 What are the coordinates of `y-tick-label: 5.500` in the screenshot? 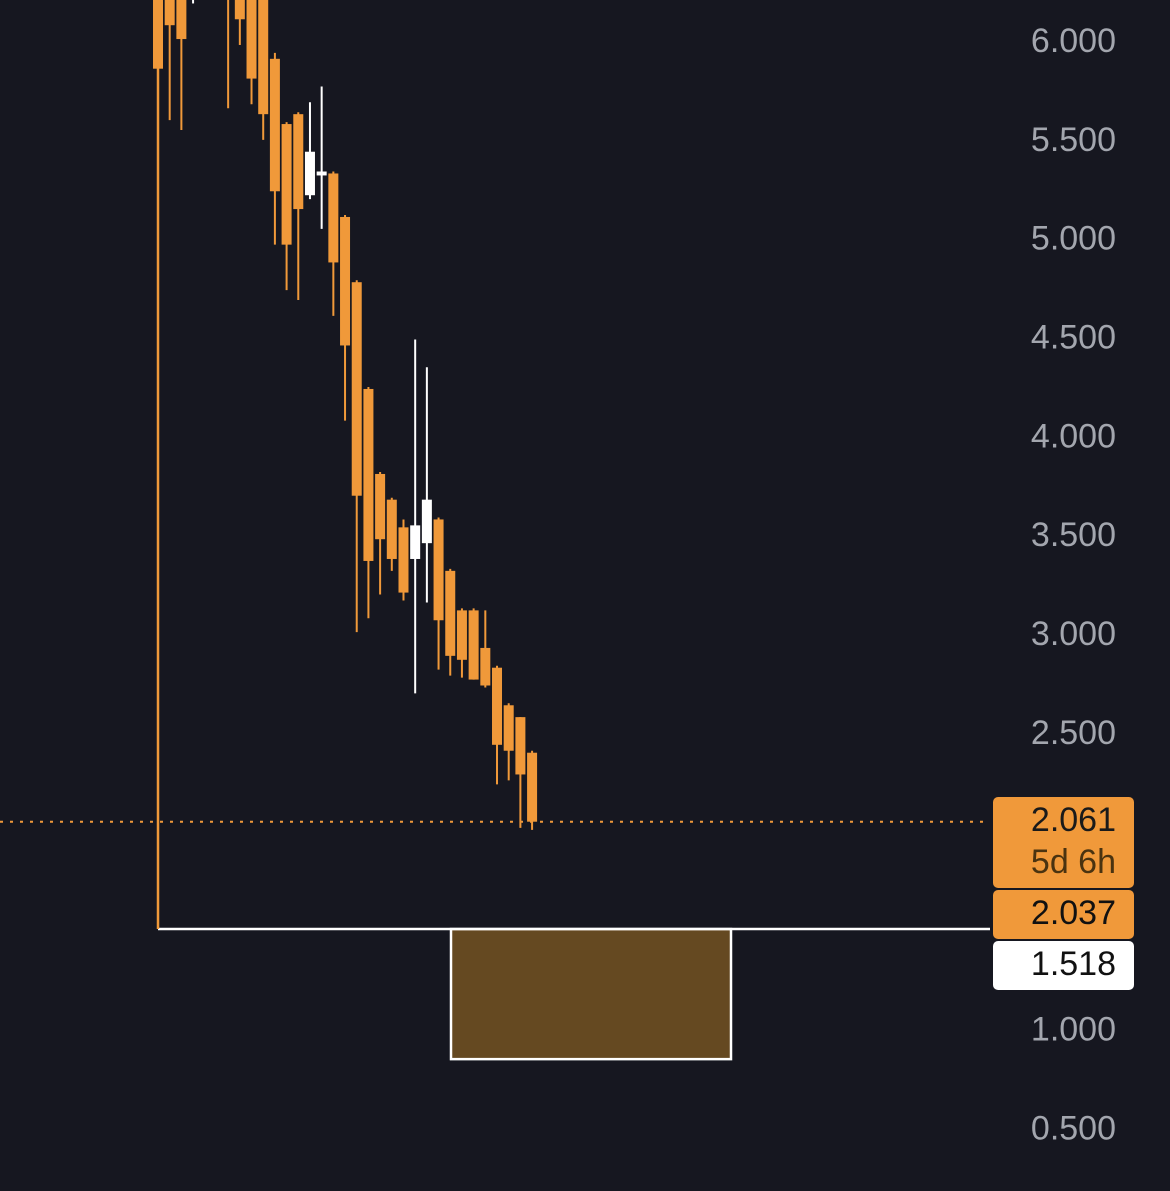 It's located at (1073, 140).